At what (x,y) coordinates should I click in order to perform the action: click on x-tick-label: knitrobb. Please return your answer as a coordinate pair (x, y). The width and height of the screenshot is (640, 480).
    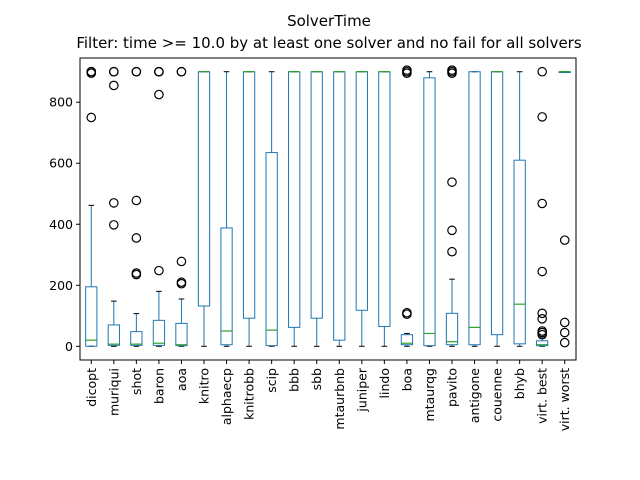
    Looking at the image, I should click on (249, 394).